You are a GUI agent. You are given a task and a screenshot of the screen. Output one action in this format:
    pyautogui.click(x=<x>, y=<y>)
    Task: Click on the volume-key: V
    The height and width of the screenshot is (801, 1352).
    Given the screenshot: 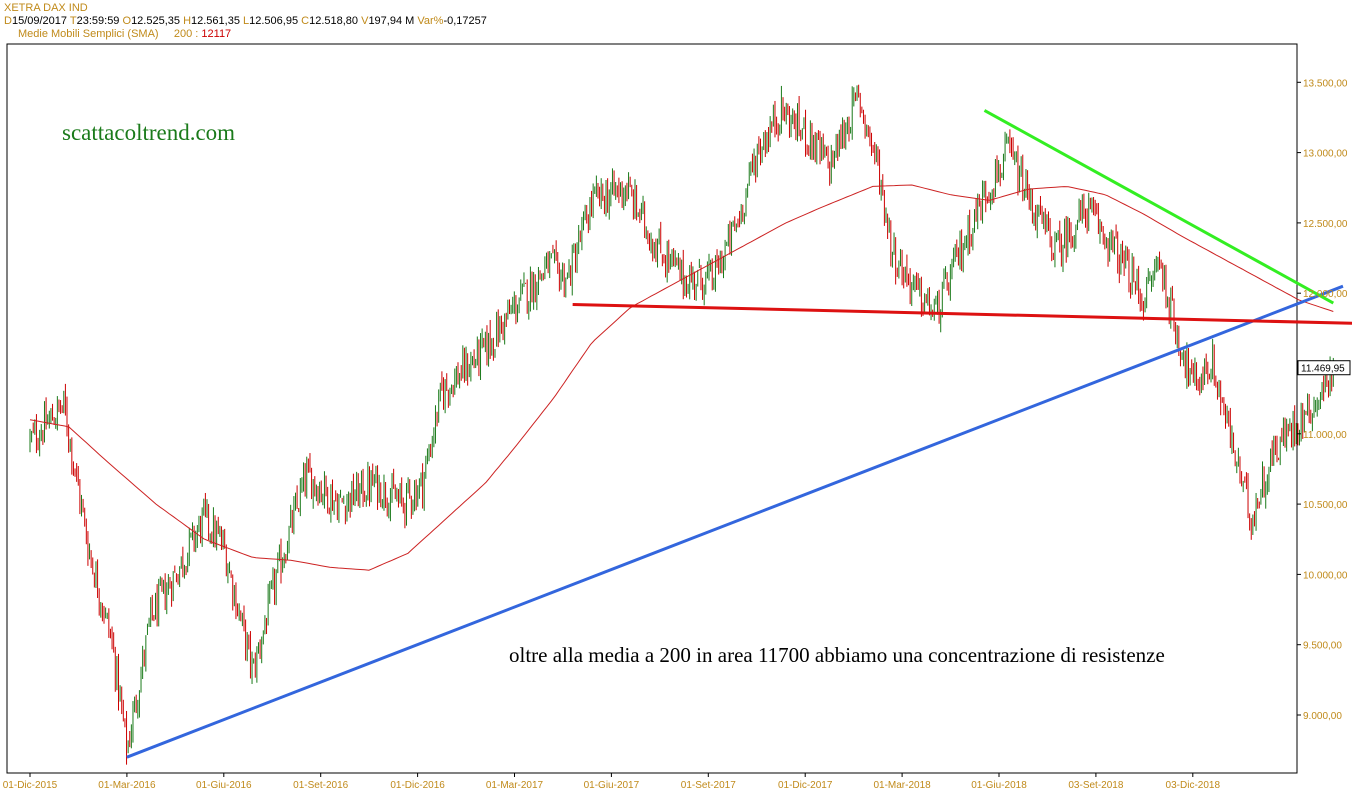 What is the action you would take?
    pyautogui.click(x=365, y=21)
    